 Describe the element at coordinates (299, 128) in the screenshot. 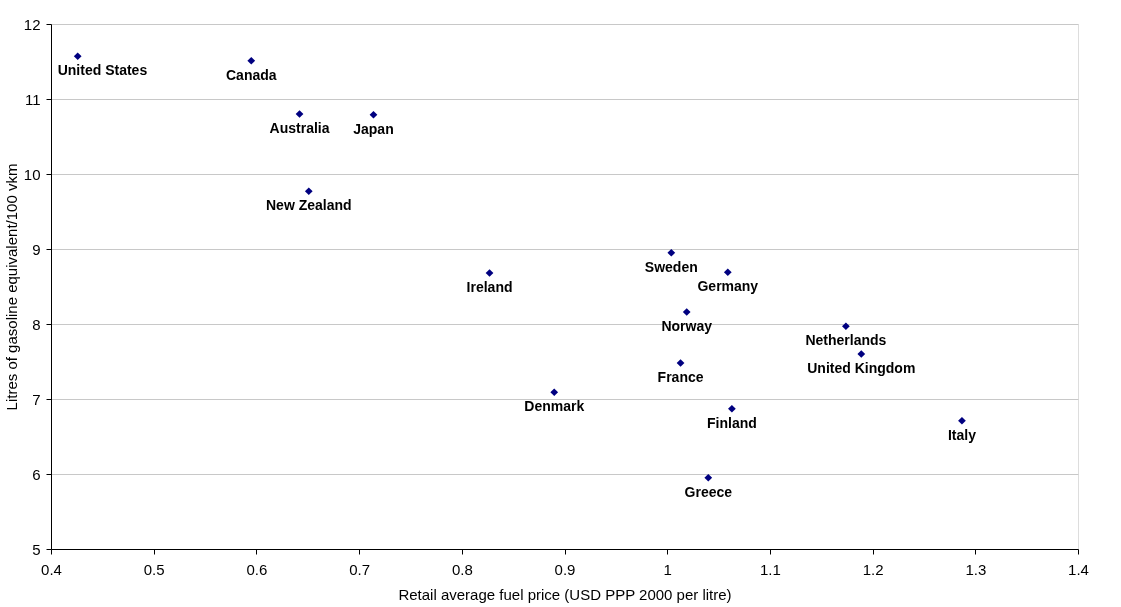

I see `annotation: Australia` at that location.